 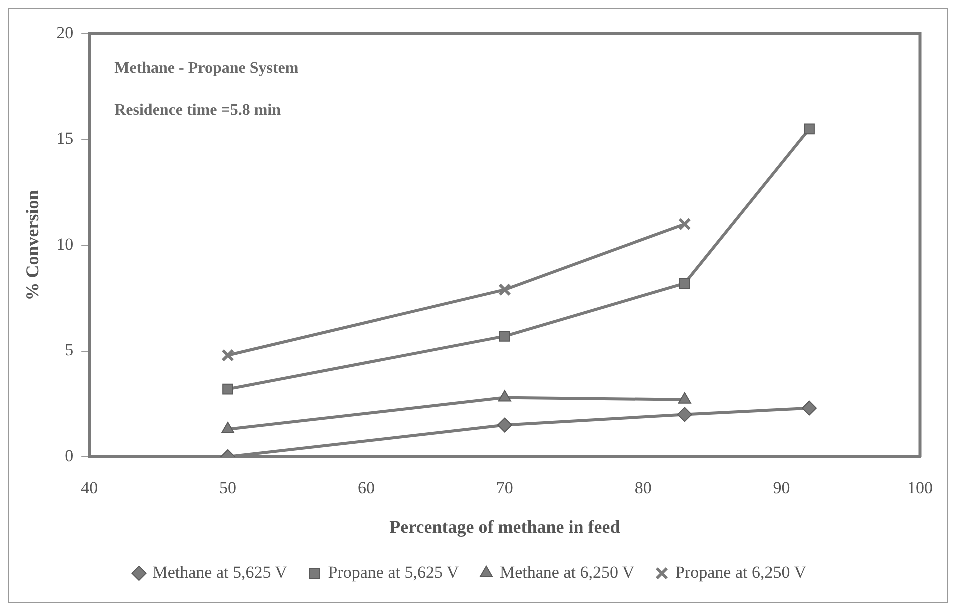 I want to click on x-axis-title: Percentage of methane in feed, so click(x=505, y=526).